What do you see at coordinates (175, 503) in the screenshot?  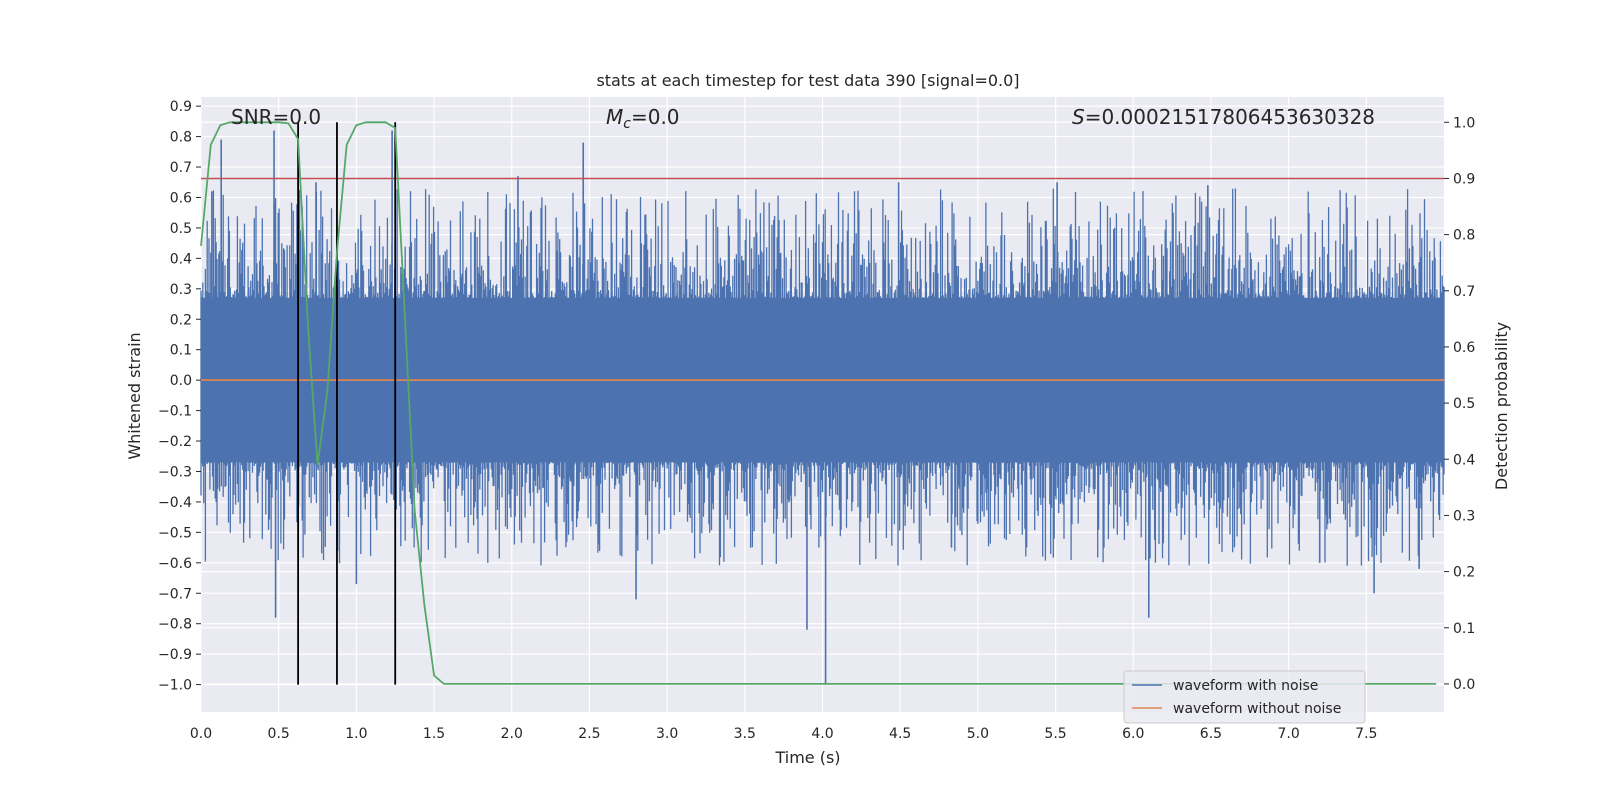 I see `y-tick-label: −0.4` at bounding box center [175, 503].